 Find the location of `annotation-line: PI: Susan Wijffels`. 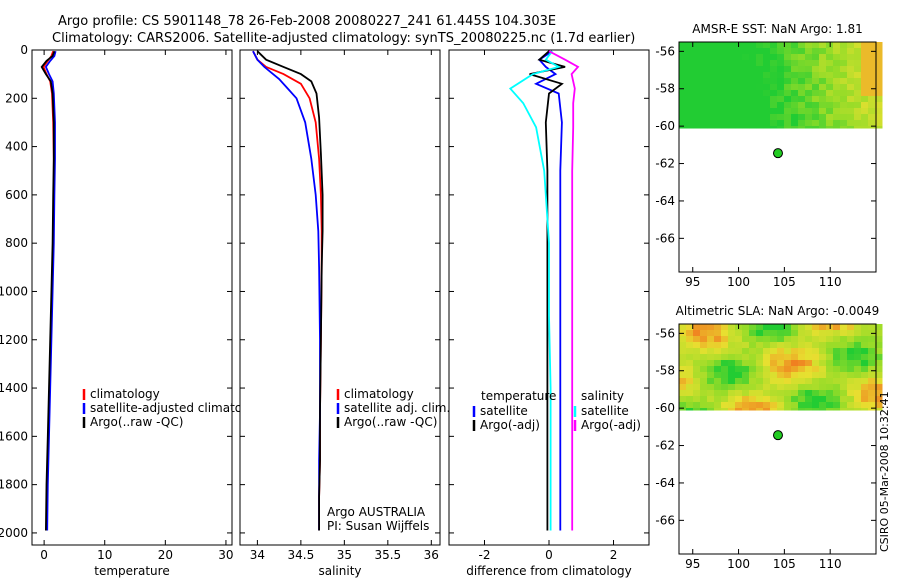

annotation-line: PI: Susan Wijffels is located at coordinates (378, 526).